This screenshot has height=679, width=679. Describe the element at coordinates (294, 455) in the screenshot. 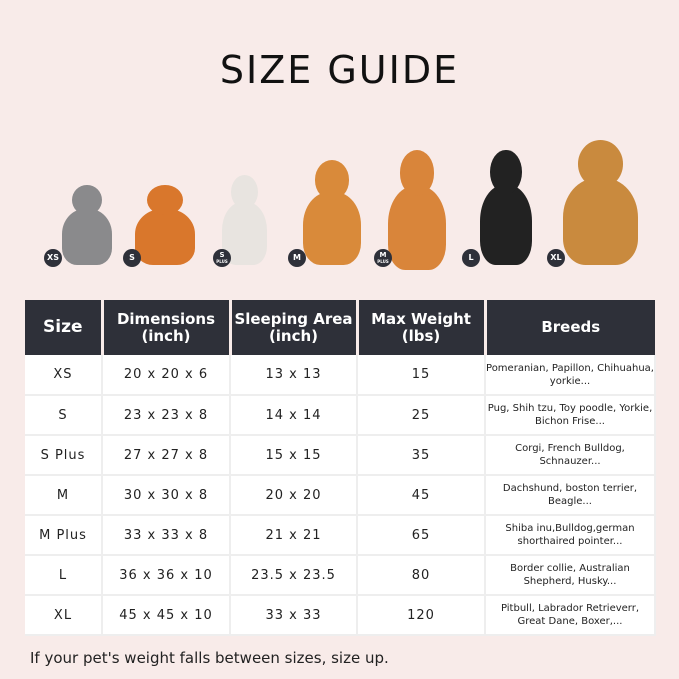

I see `table-cell: 15 x 15` at that location.